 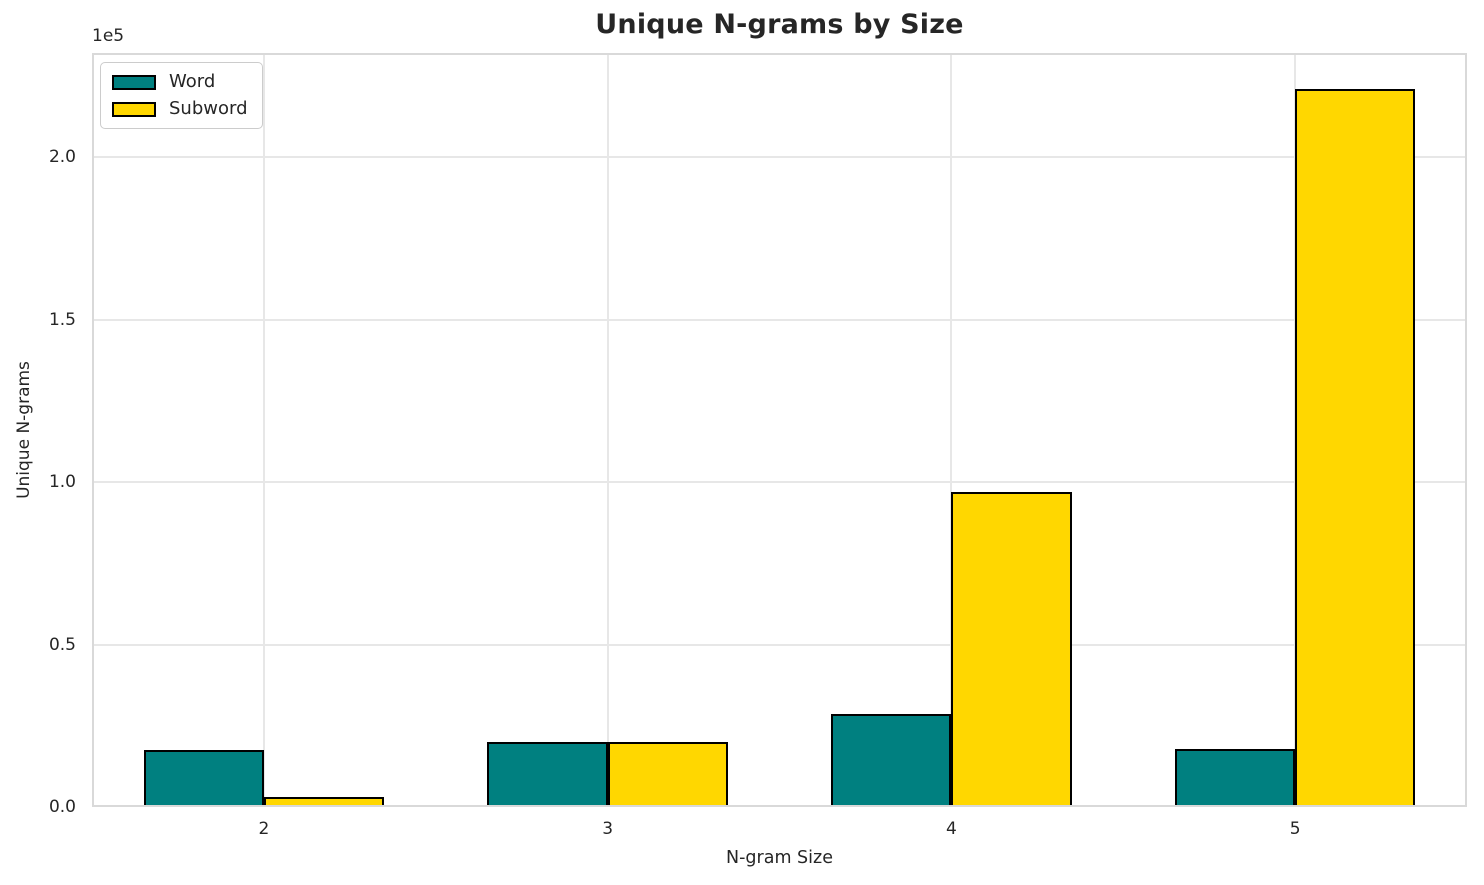 I want to click on y-tick-label-1.0: 1.0, so click(x=62, y=482).